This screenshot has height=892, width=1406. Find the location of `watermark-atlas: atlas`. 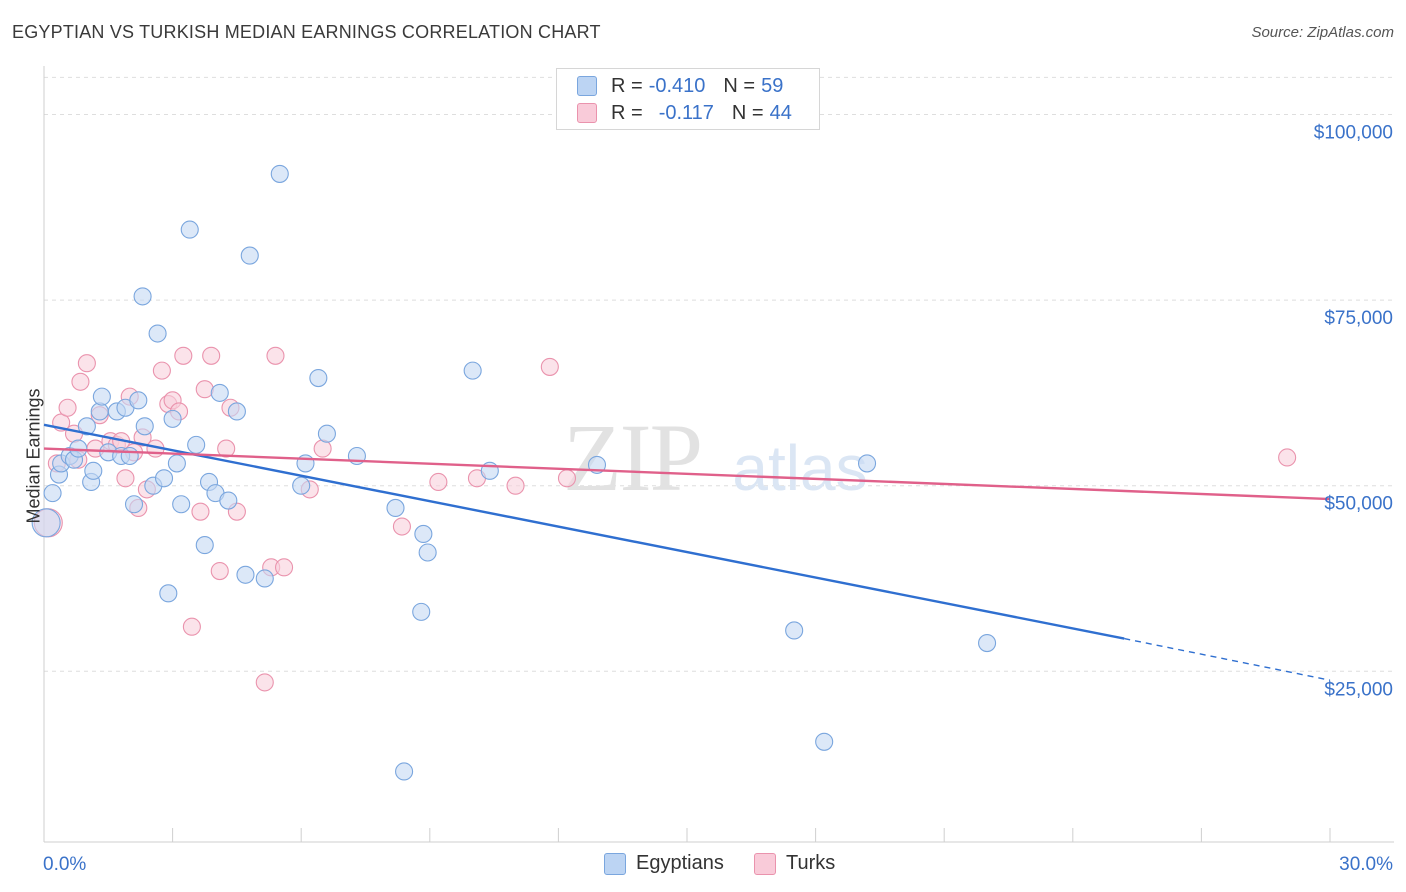

watermark-atlas: atlas is located at coordinates (799, 468).